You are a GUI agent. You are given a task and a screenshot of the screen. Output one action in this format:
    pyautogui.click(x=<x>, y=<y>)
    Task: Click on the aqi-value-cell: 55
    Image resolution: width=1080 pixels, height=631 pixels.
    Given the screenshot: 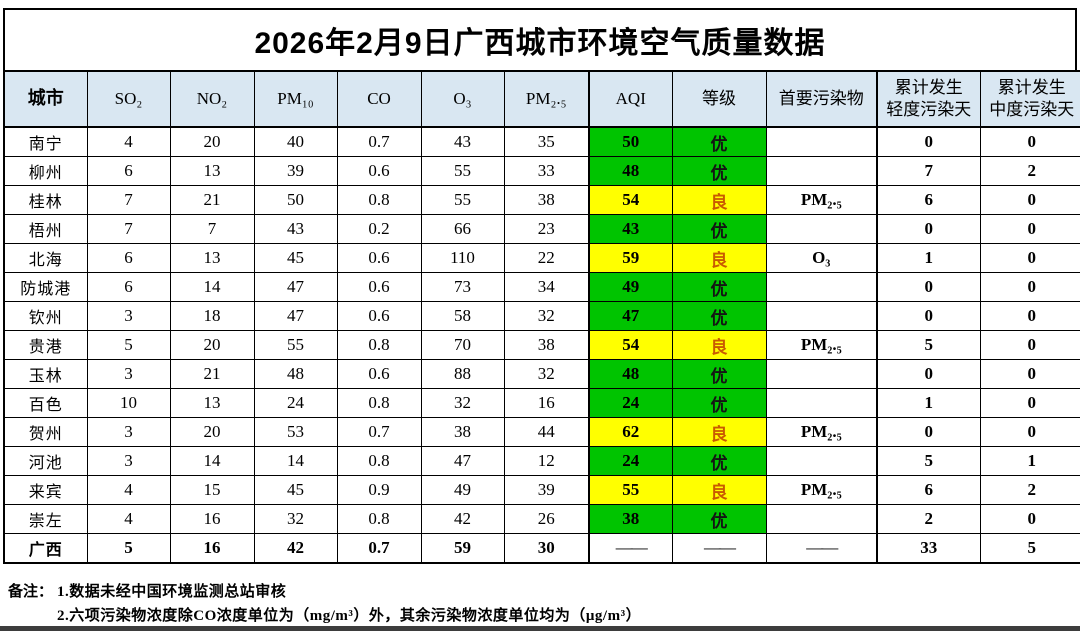 What is the action you would take?
    pyautogui.click(x=630, y=490)
    